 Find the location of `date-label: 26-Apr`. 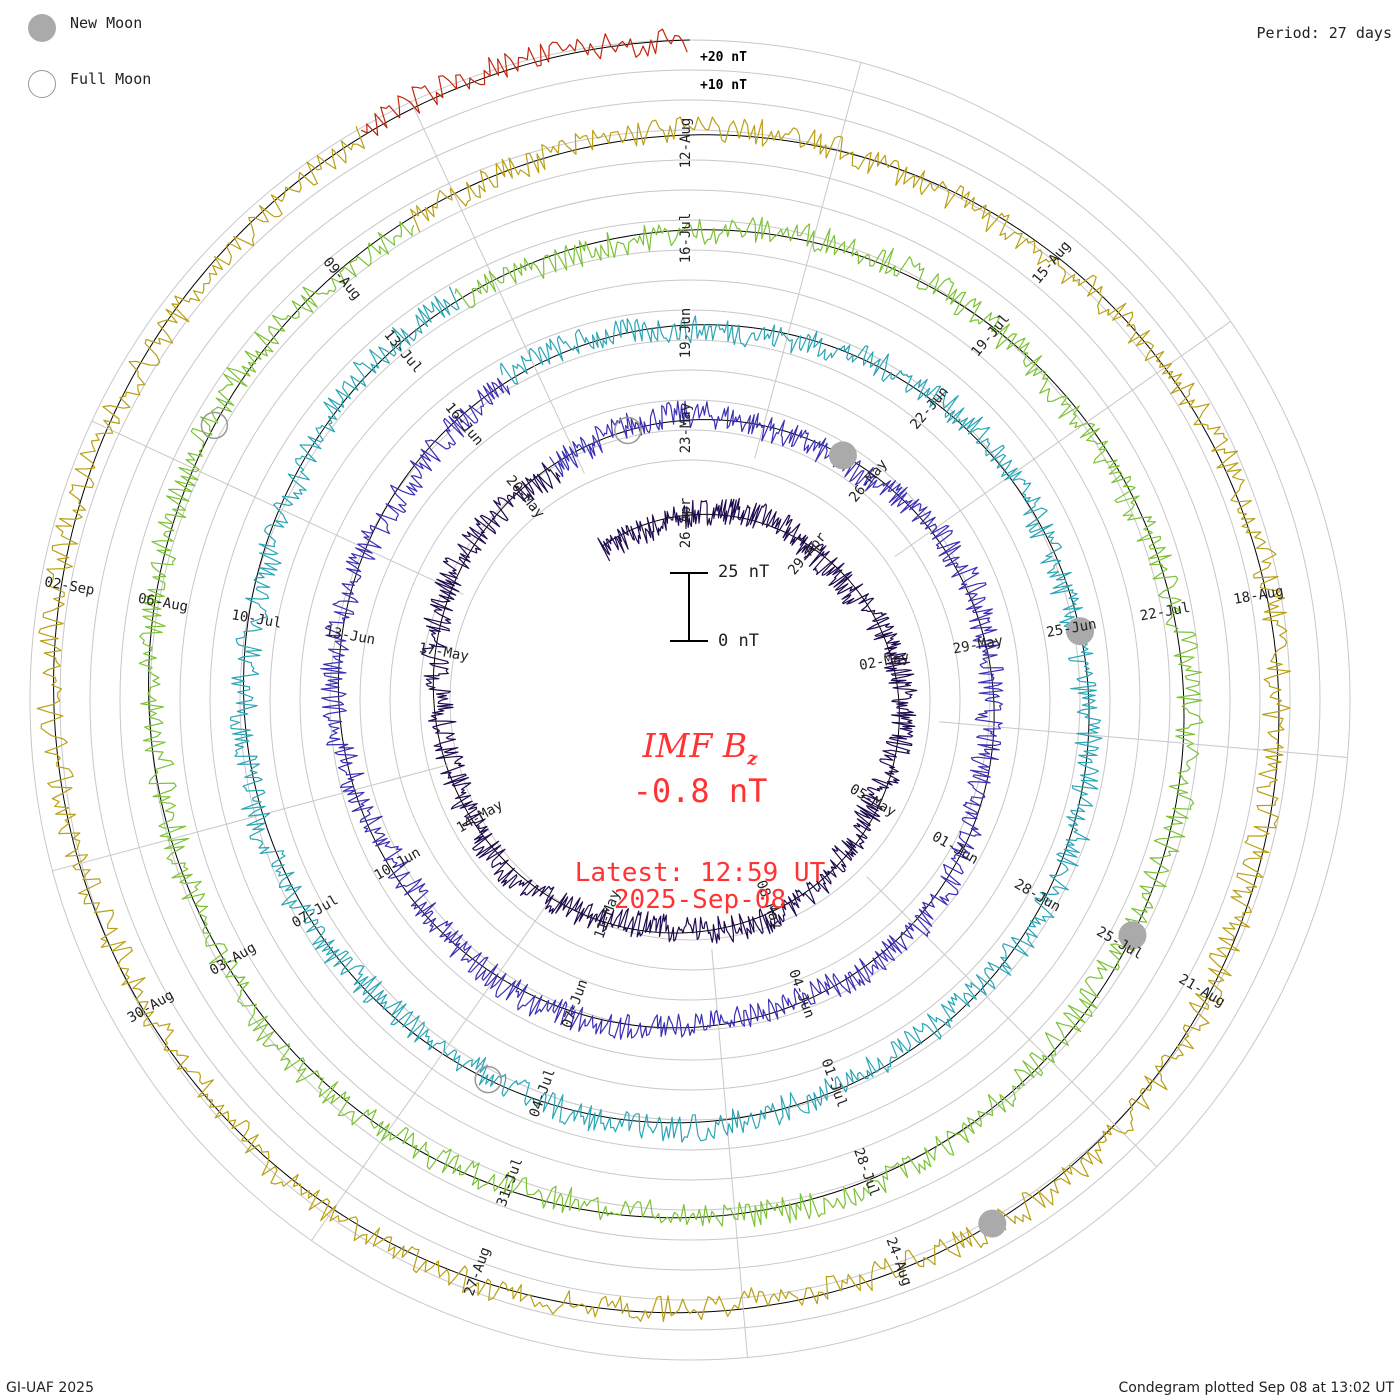

date-label: 26-Apr is located at coordinates (686, 523).